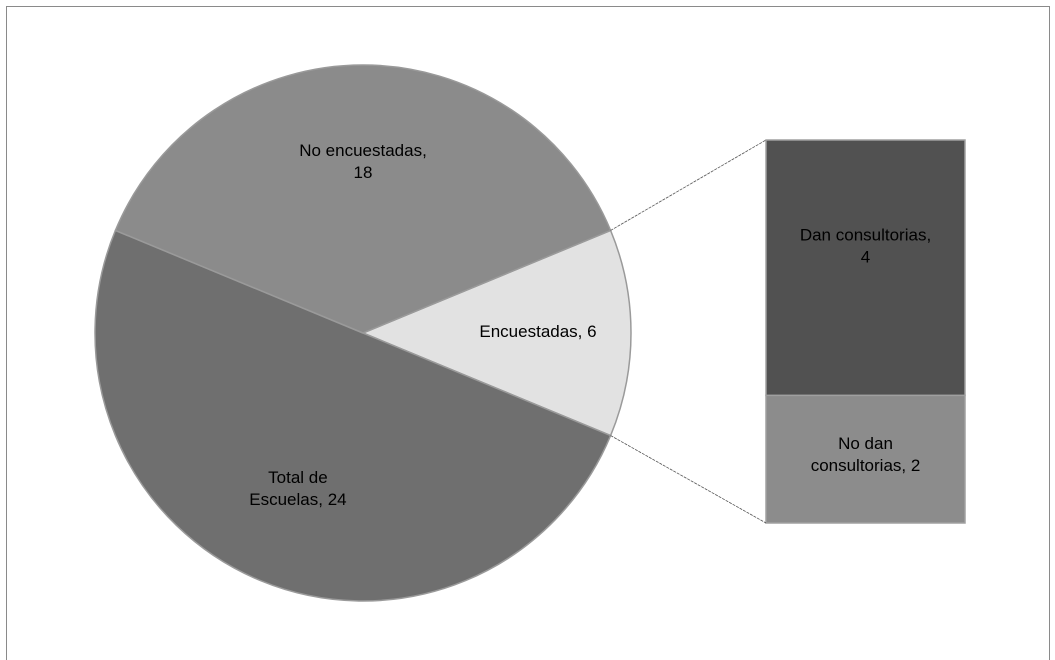 This screenshot has width=1055, height=660. Describe the element at coordinates (866, 455) in the screenshot. I see `data-label: No dan consultorias, 2` at that location.